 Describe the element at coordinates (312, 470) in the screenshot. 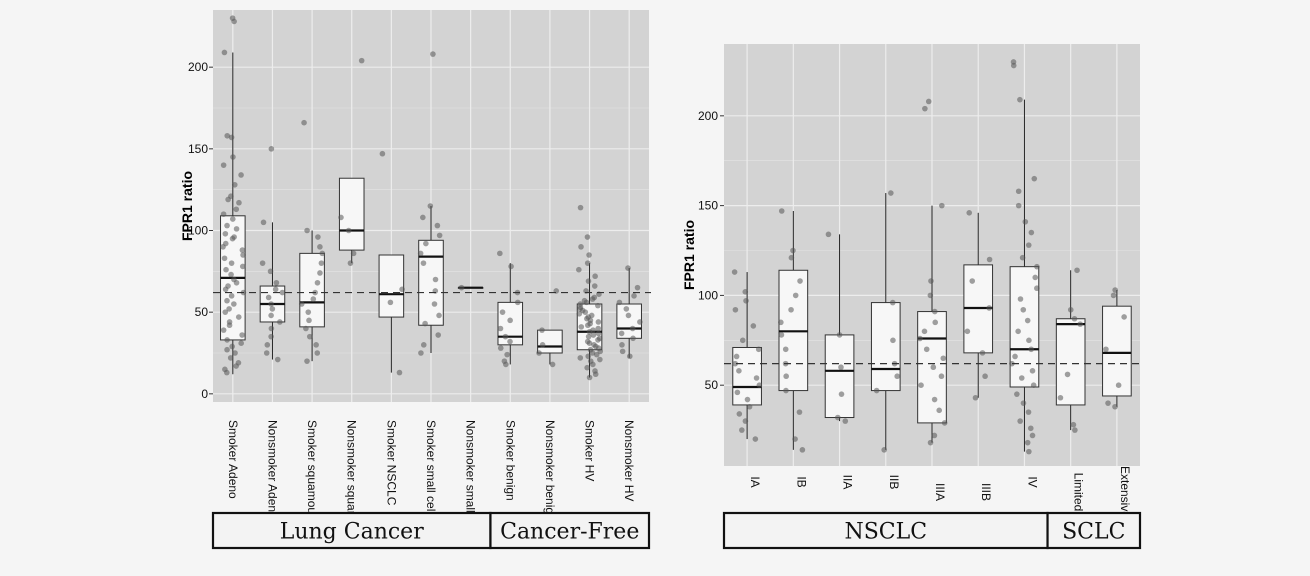

I see `x-category-label: Smoker squamous` at that location.